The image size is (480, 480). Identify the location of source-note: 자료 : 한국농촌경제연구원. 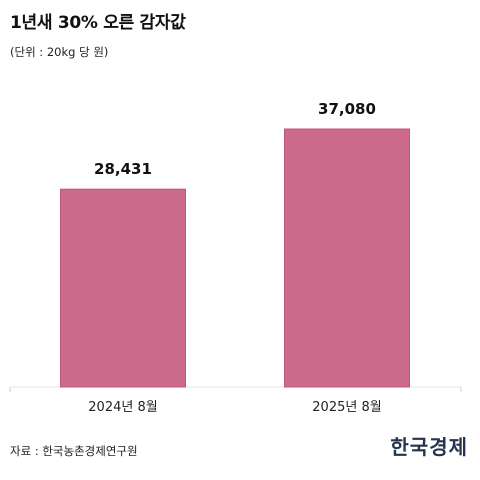
(74, 451).